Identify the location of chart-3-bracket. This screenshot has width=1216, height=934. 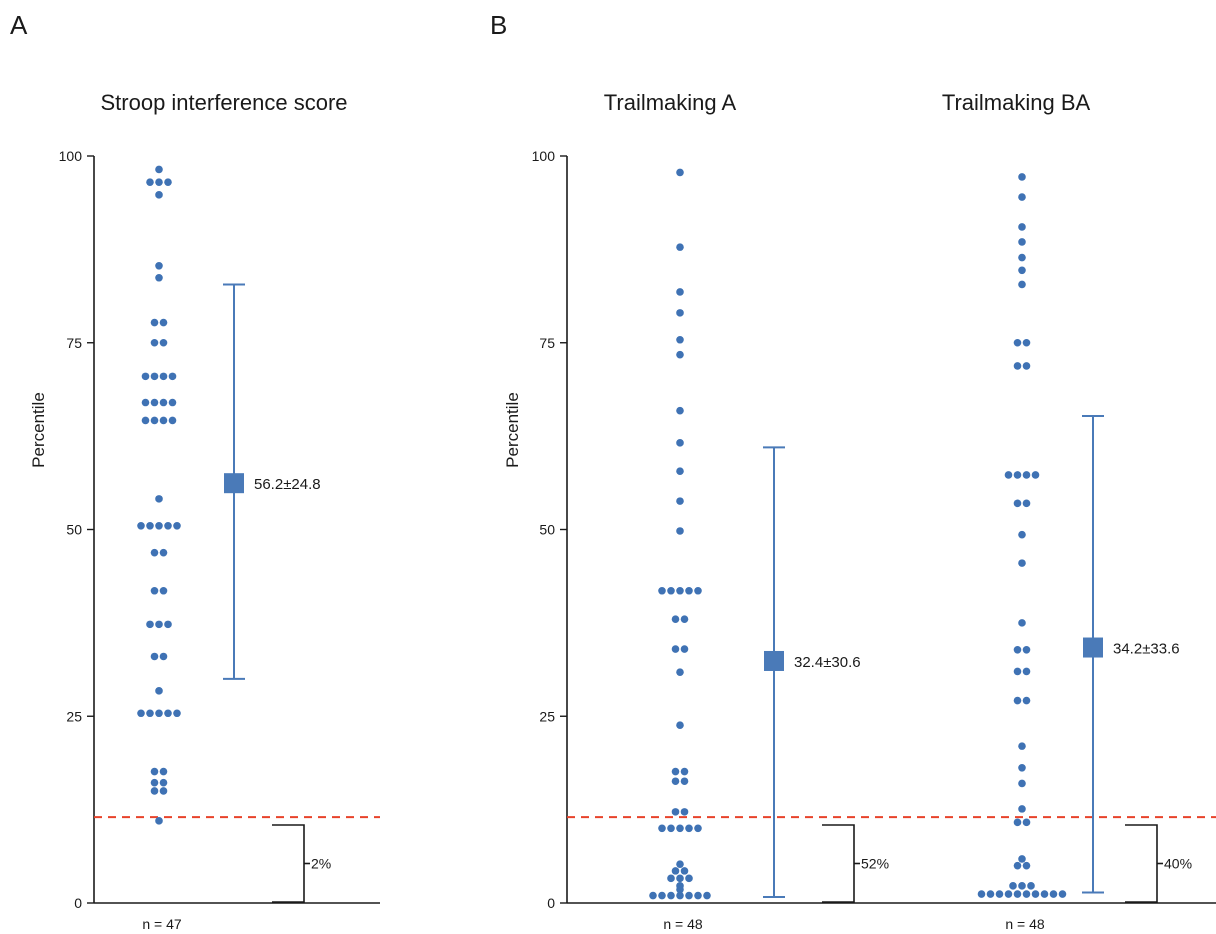
(1141, 863).